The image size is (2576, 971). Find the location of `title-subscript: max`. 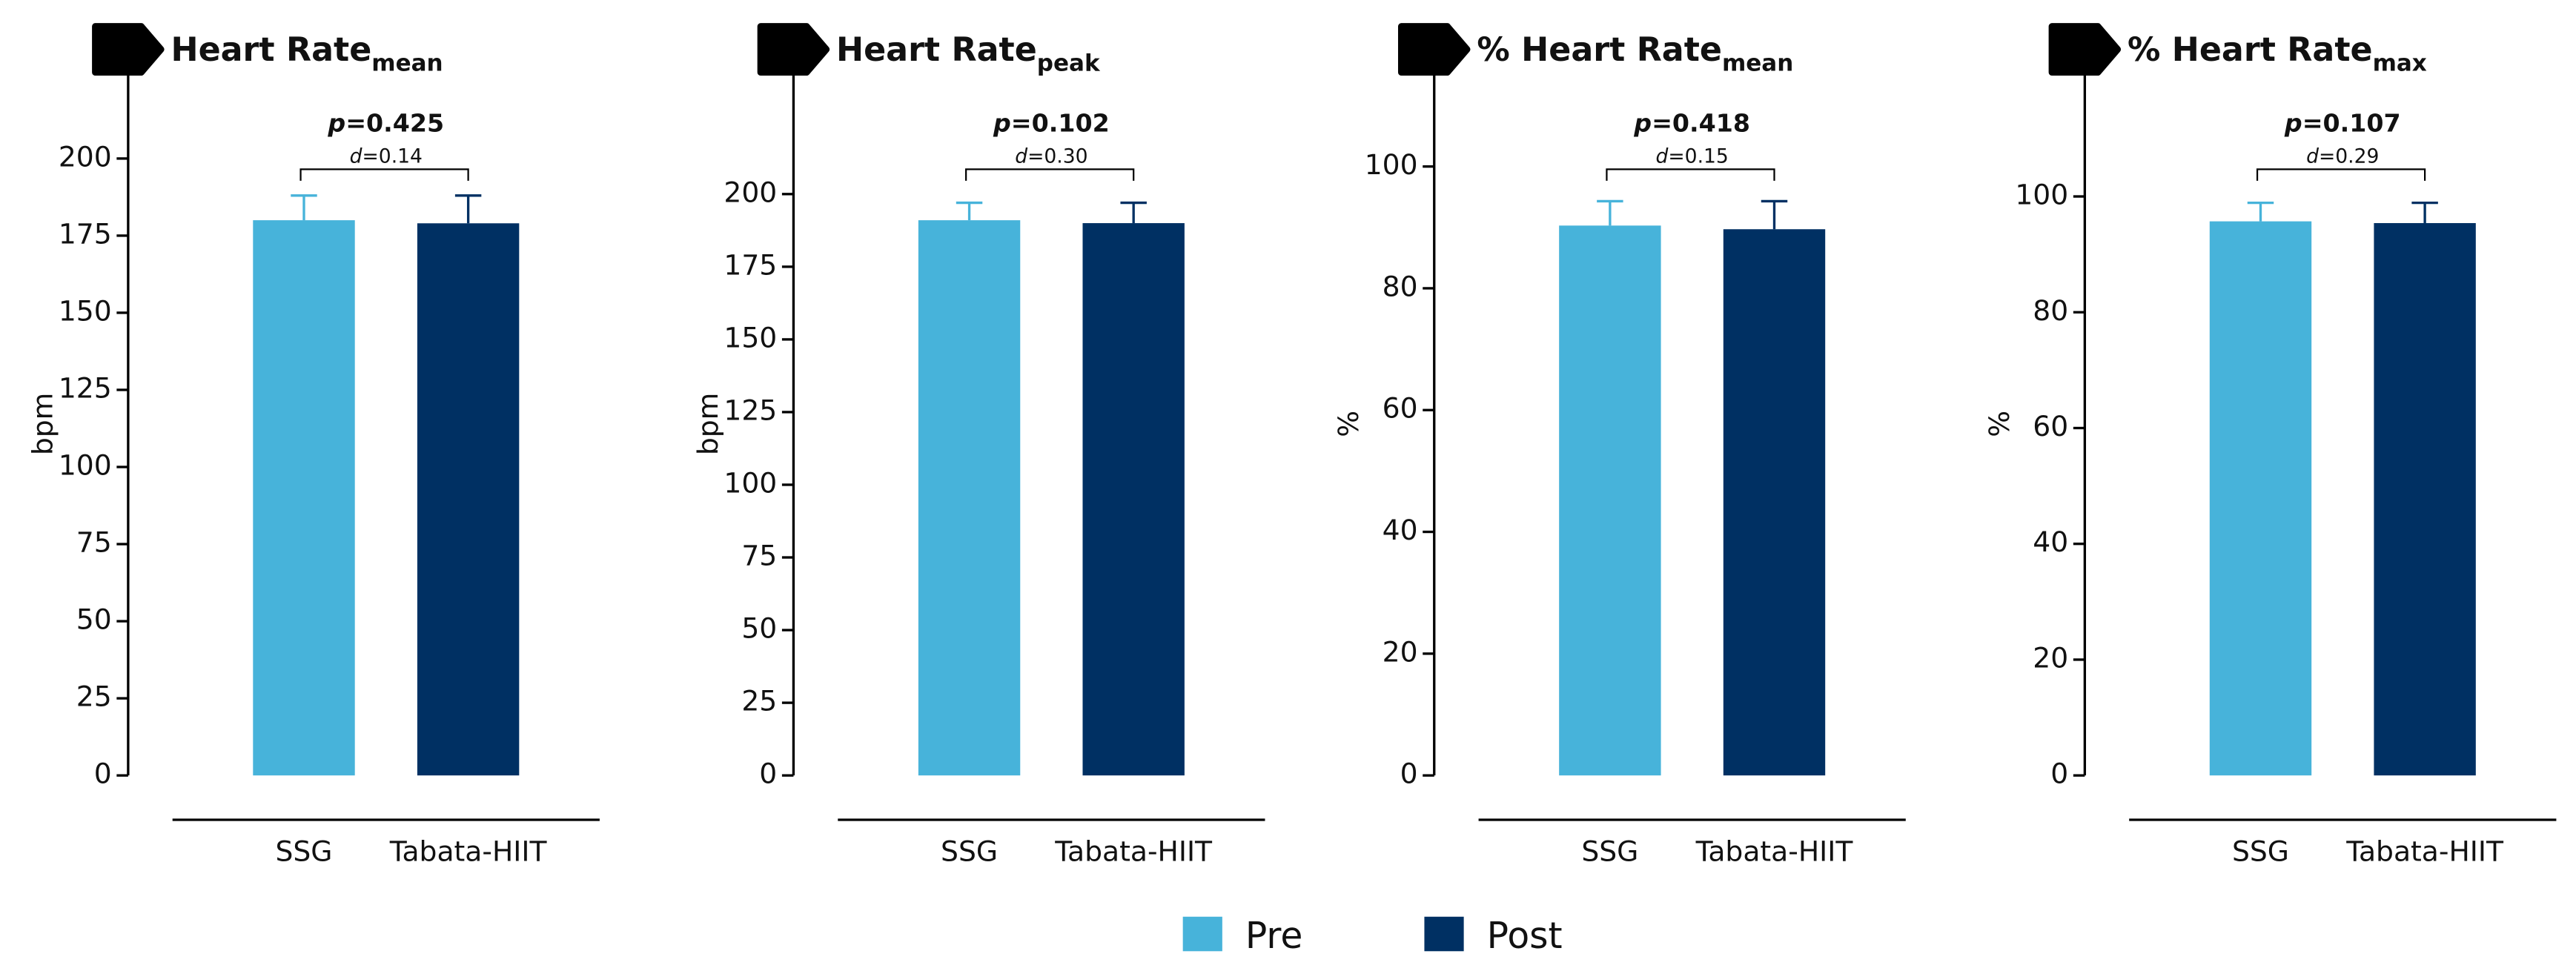

title-subscript: max is located at coordinates (2400, 63).